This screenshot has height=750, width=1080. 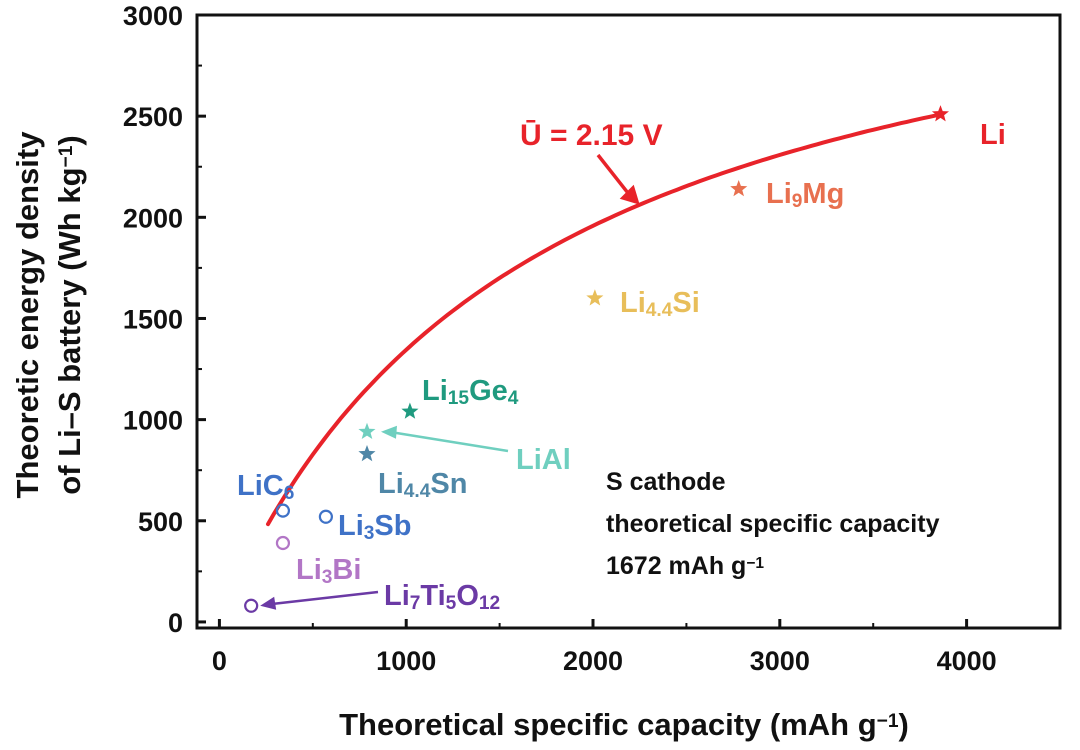 What do you see at coordinates (27, 315) in the screenshot?
I see `y-axis-label-line1: Theoretic energy density` at bounding box center [27, 315].